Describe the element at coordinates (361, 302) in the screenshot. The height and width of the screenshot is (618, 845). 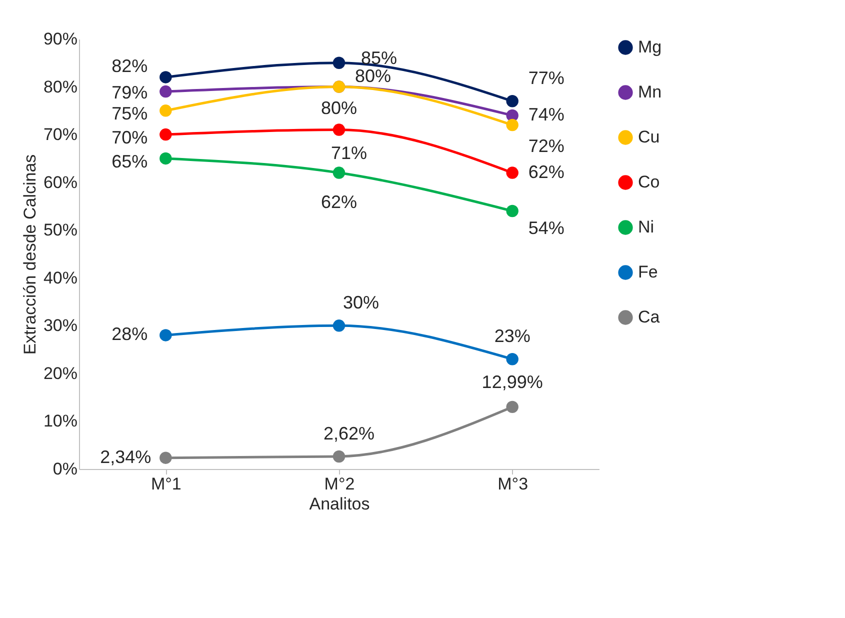
I see `data-label: 30%` at that location.